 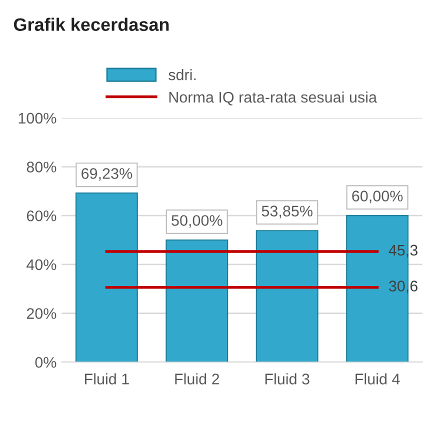 I want to click on data-label: 53,85%, so click(x=287, y=212).